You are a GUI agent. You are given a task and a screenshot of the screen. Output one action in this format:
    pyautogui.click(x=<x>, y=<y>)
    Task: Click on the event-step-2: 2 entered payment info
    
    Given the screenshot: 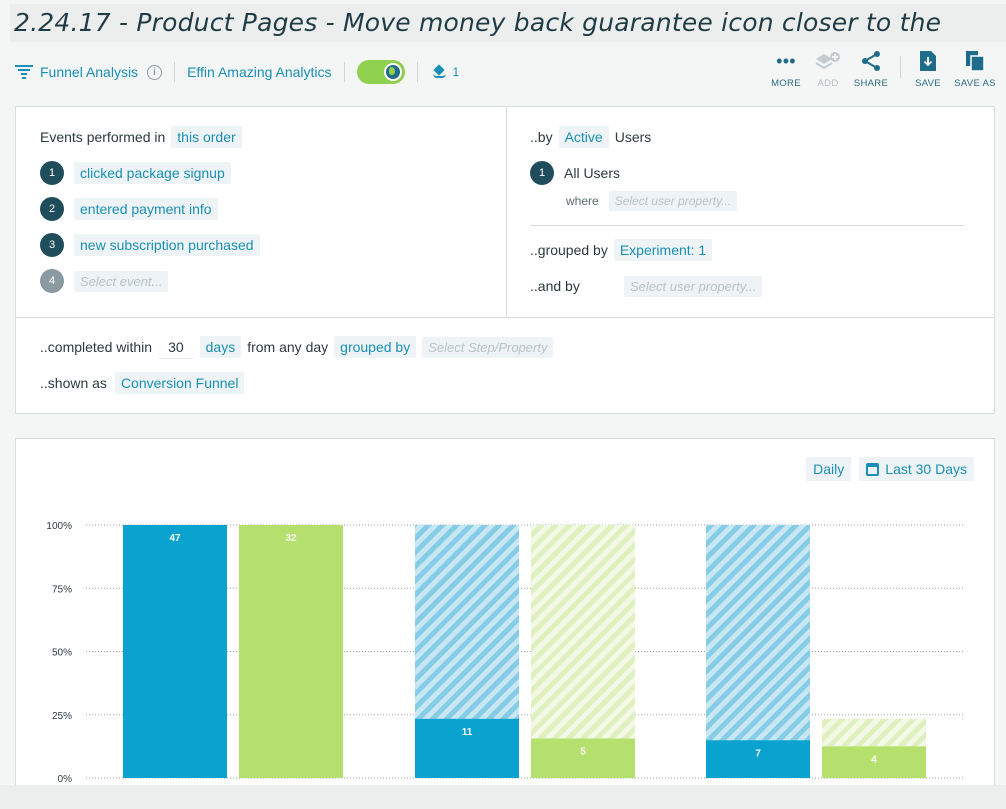 What is the action you would take?
    pyautogui.click(x=129, y=209)
    